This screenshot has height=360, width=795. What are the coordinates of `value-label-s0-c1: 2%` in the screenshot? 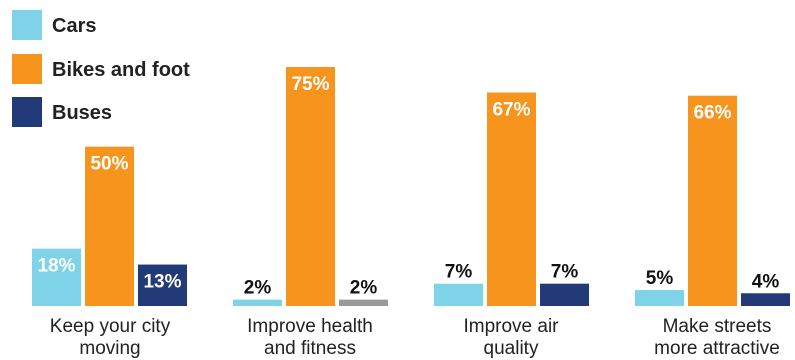 It's located at (258, 288).